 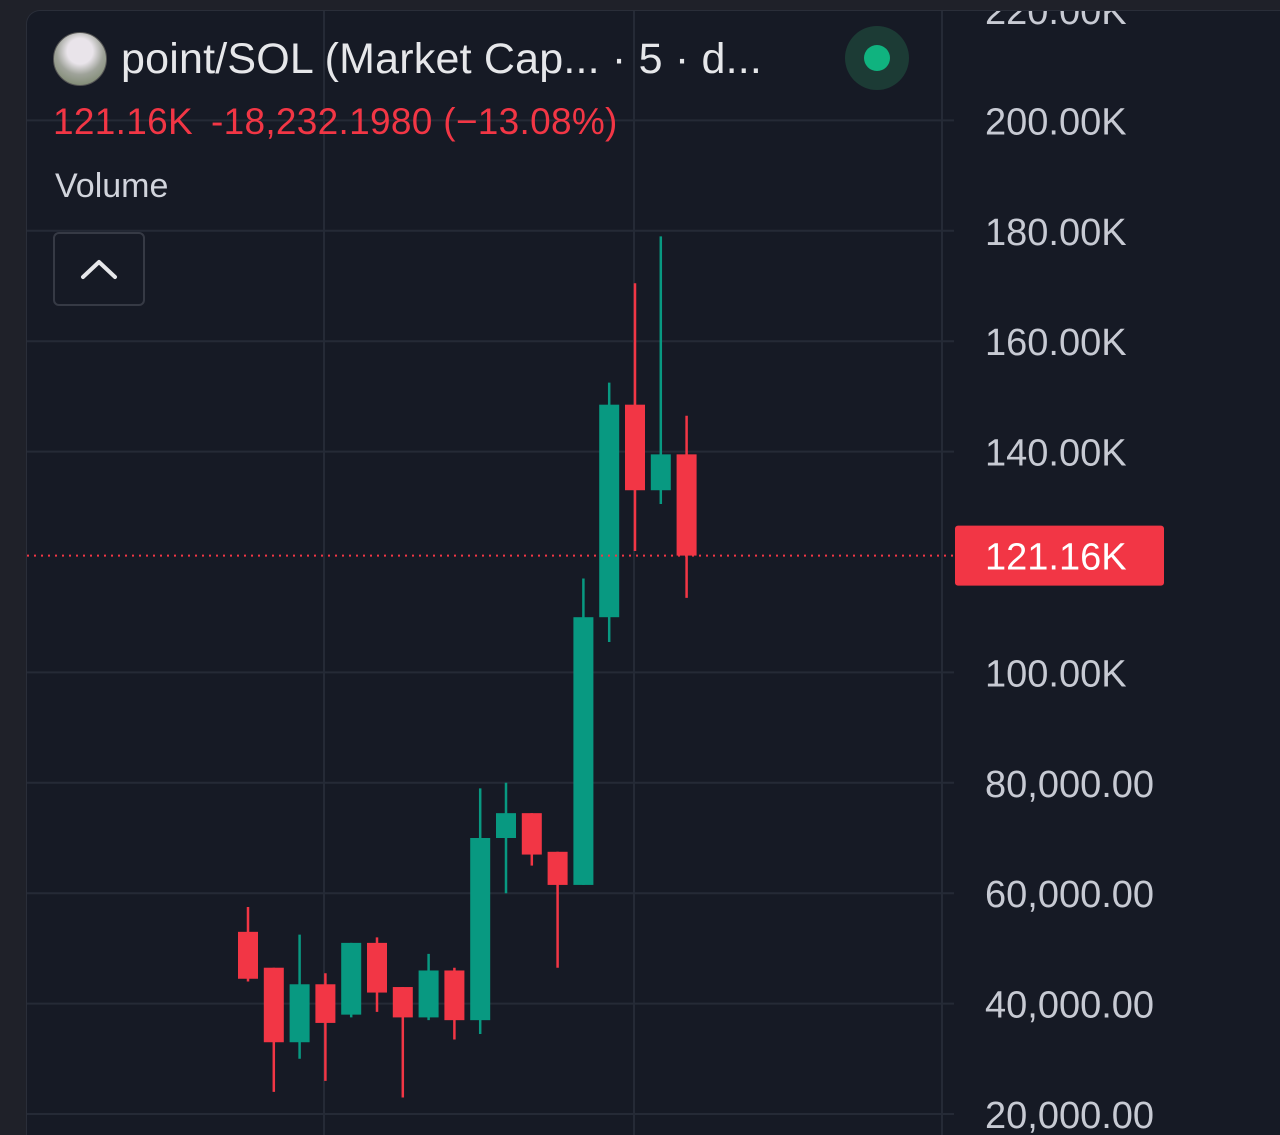 I want to click on status-button, so click(x=877, y=58).